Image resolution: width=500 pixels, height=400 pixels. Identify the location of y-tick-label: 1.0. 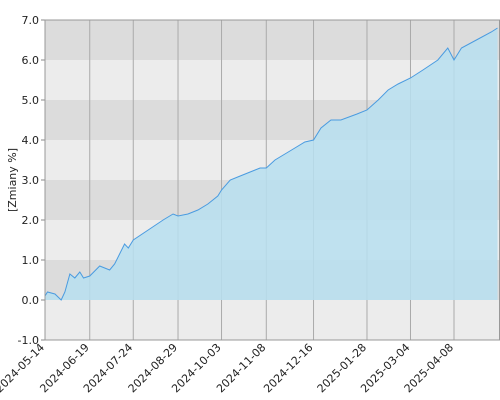
(31, 260).